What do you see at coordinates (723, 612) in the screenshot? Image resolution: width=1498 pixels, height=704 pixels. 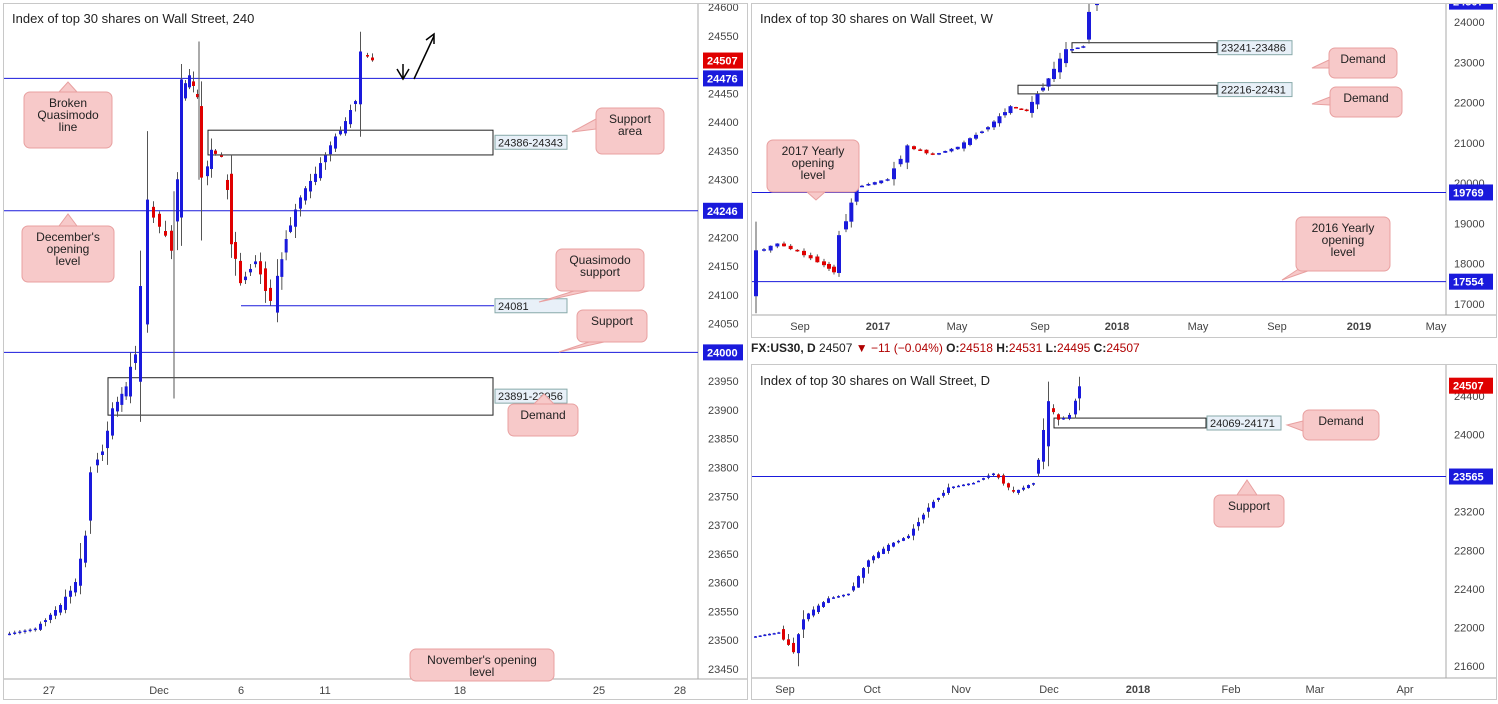 I see `y-tick-label: 23550` at bounding box center [723, 612].